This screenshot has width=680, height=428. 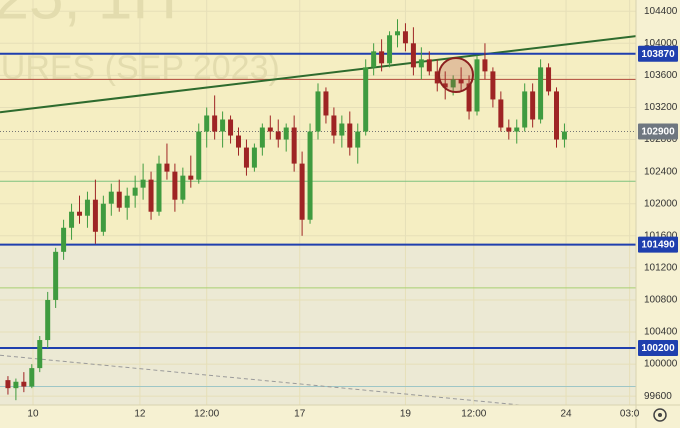 What do you see at coordinates (661, 332) in the screenshot?
I see `y-tick-label: 100400` at bounding box center [661, 332].